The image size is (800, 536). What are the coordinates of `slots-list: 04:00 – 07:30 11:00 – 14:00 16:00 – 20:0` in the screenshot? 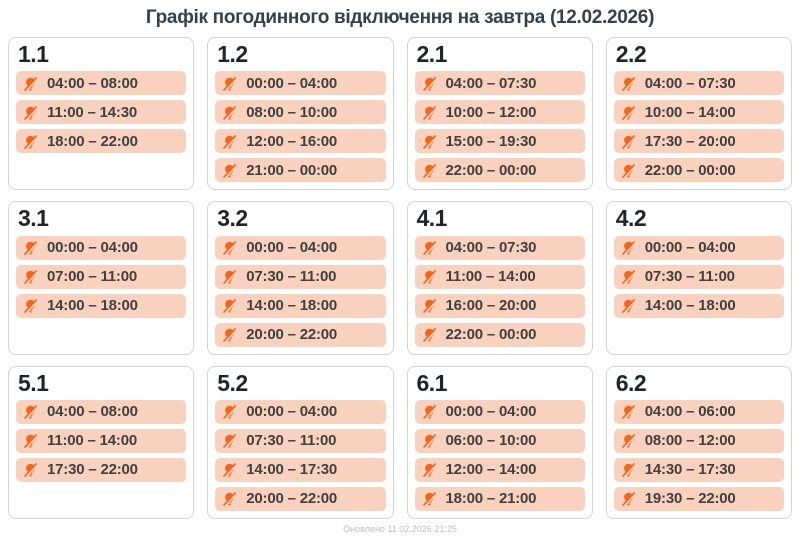 It's located at (499, 291).